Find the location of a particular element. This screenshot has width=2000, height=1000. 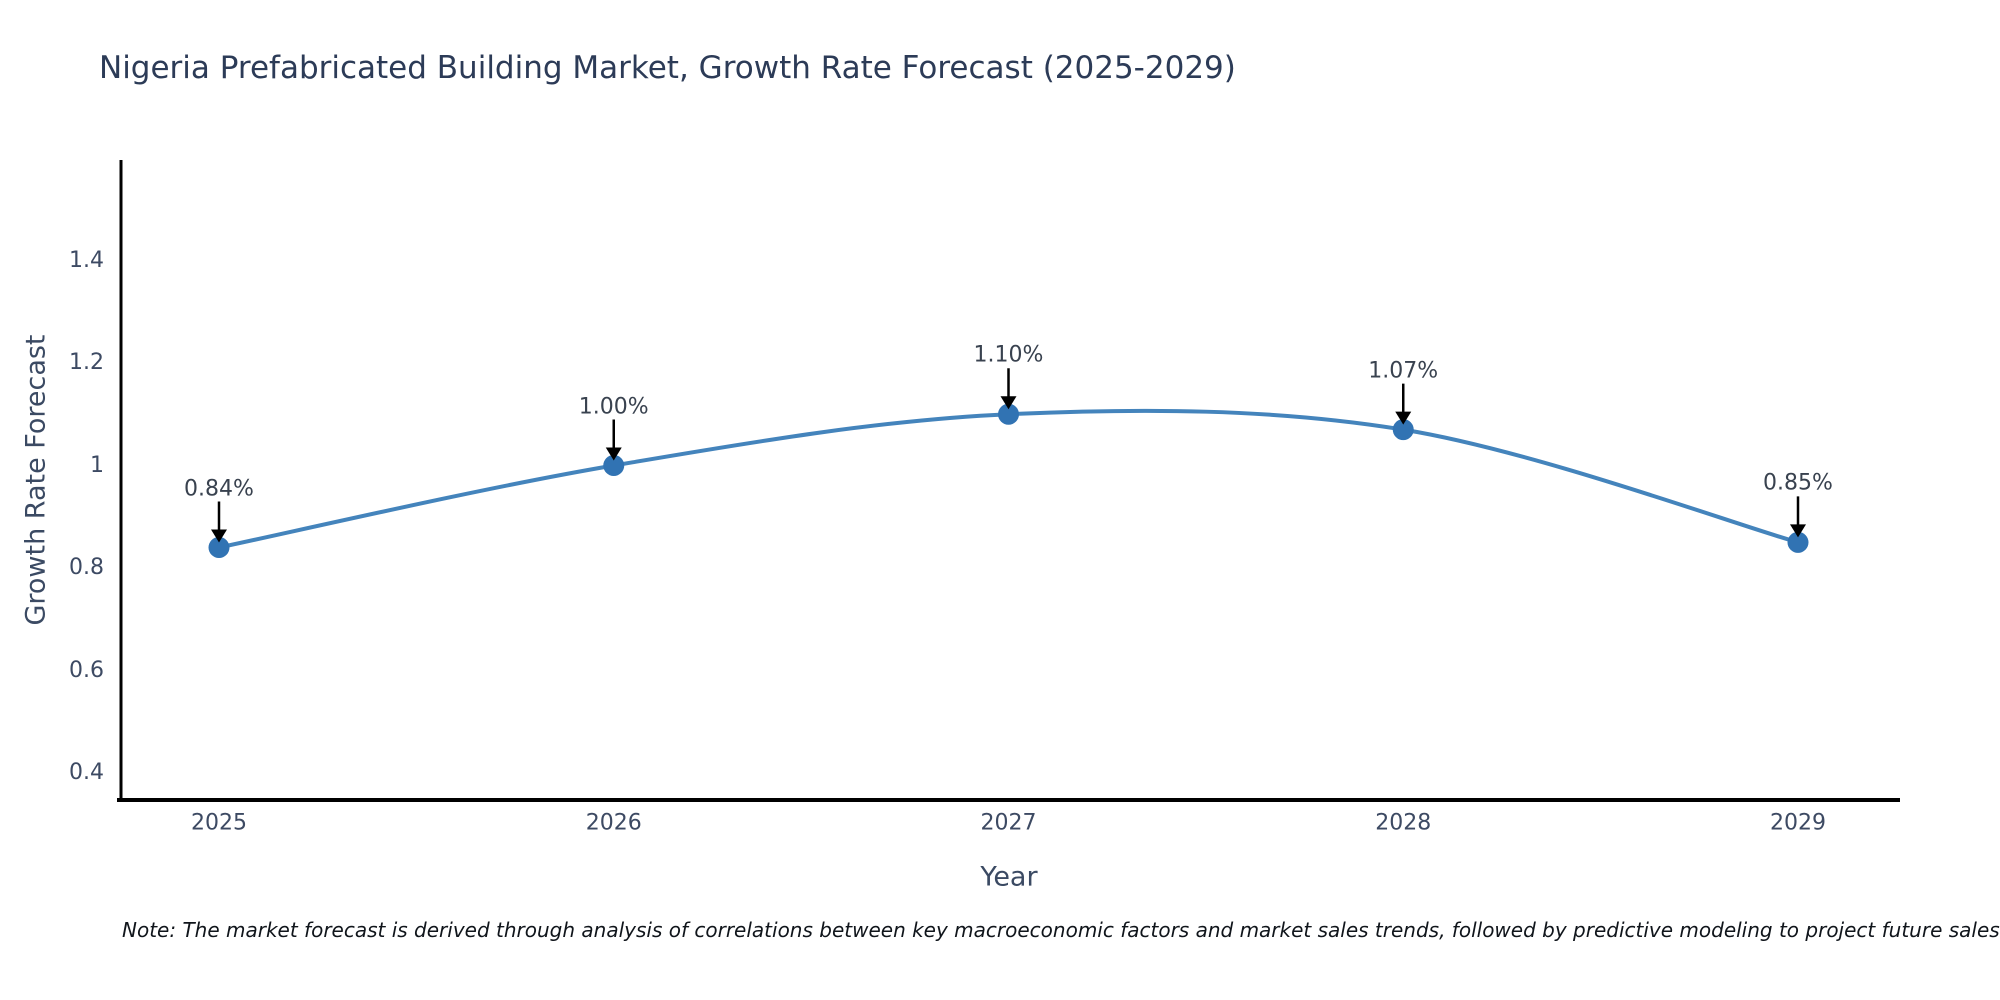

y-tick-label: 1.2 is located at coordinates (86, 362).